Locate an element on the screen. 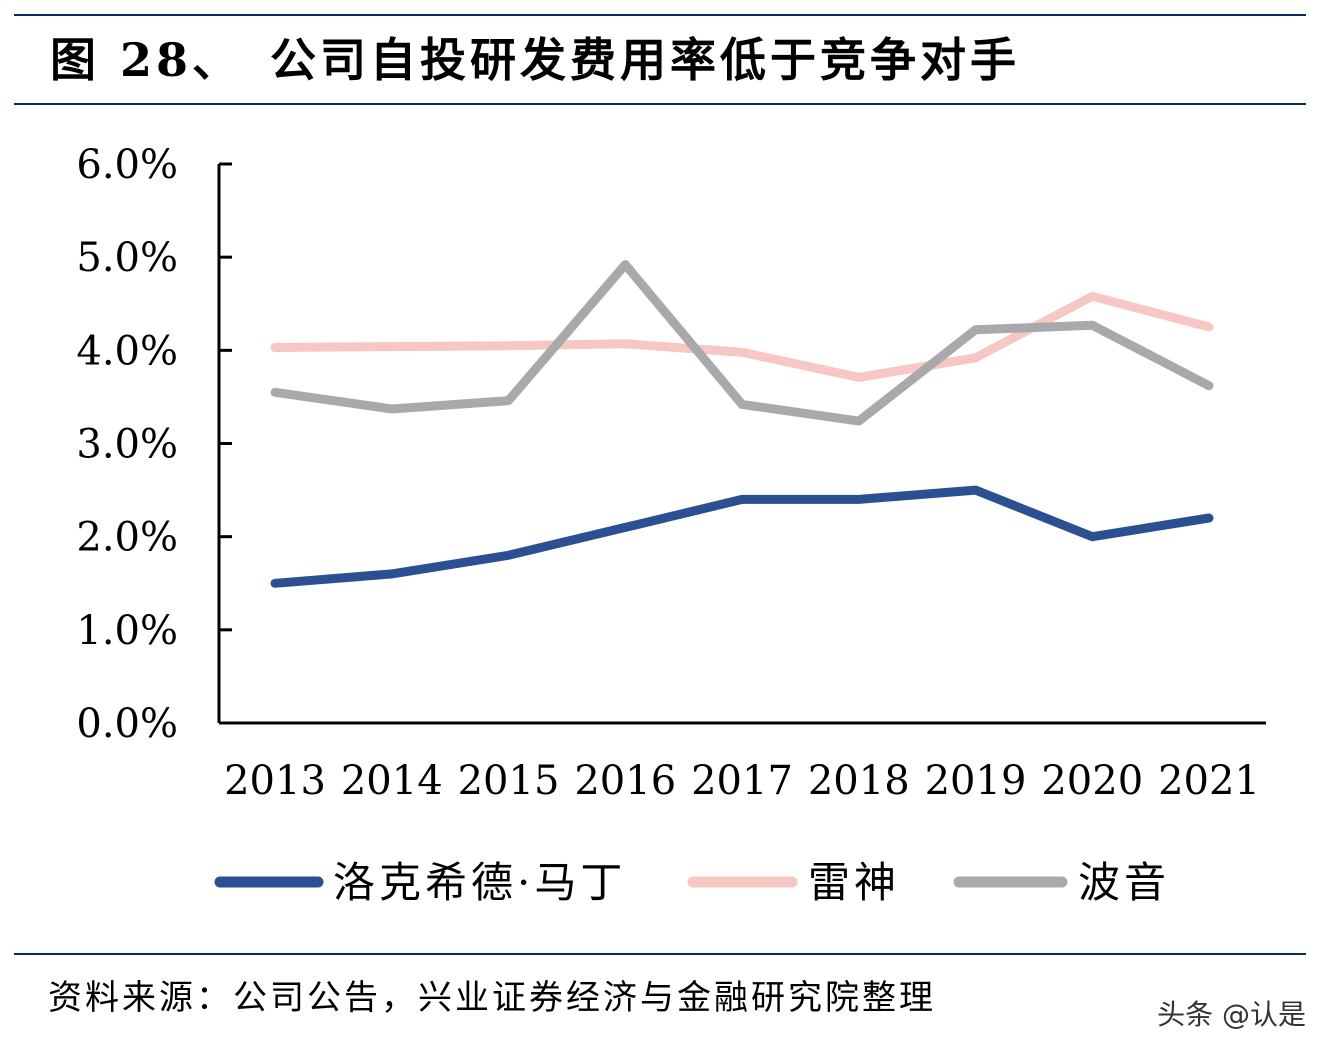 This screenshot has width=1336, height=1058. y-tick-label: 0.0% is located at coordinates (127, 724).